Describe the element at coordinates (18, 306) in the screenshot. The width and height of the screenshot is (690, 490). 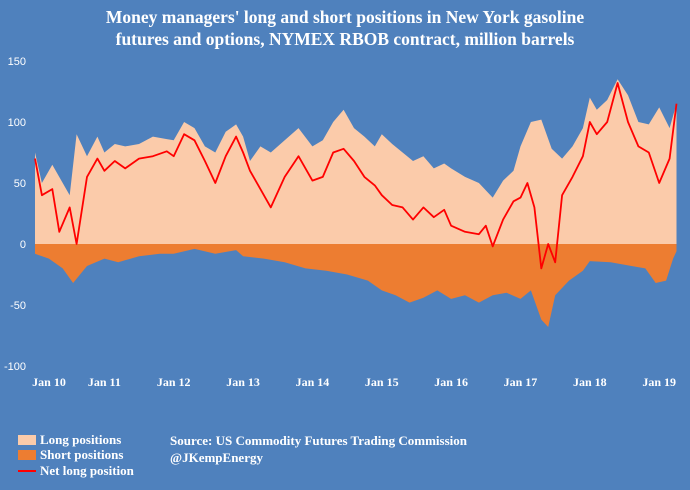
I see `y-tick-label: -50` at that location.